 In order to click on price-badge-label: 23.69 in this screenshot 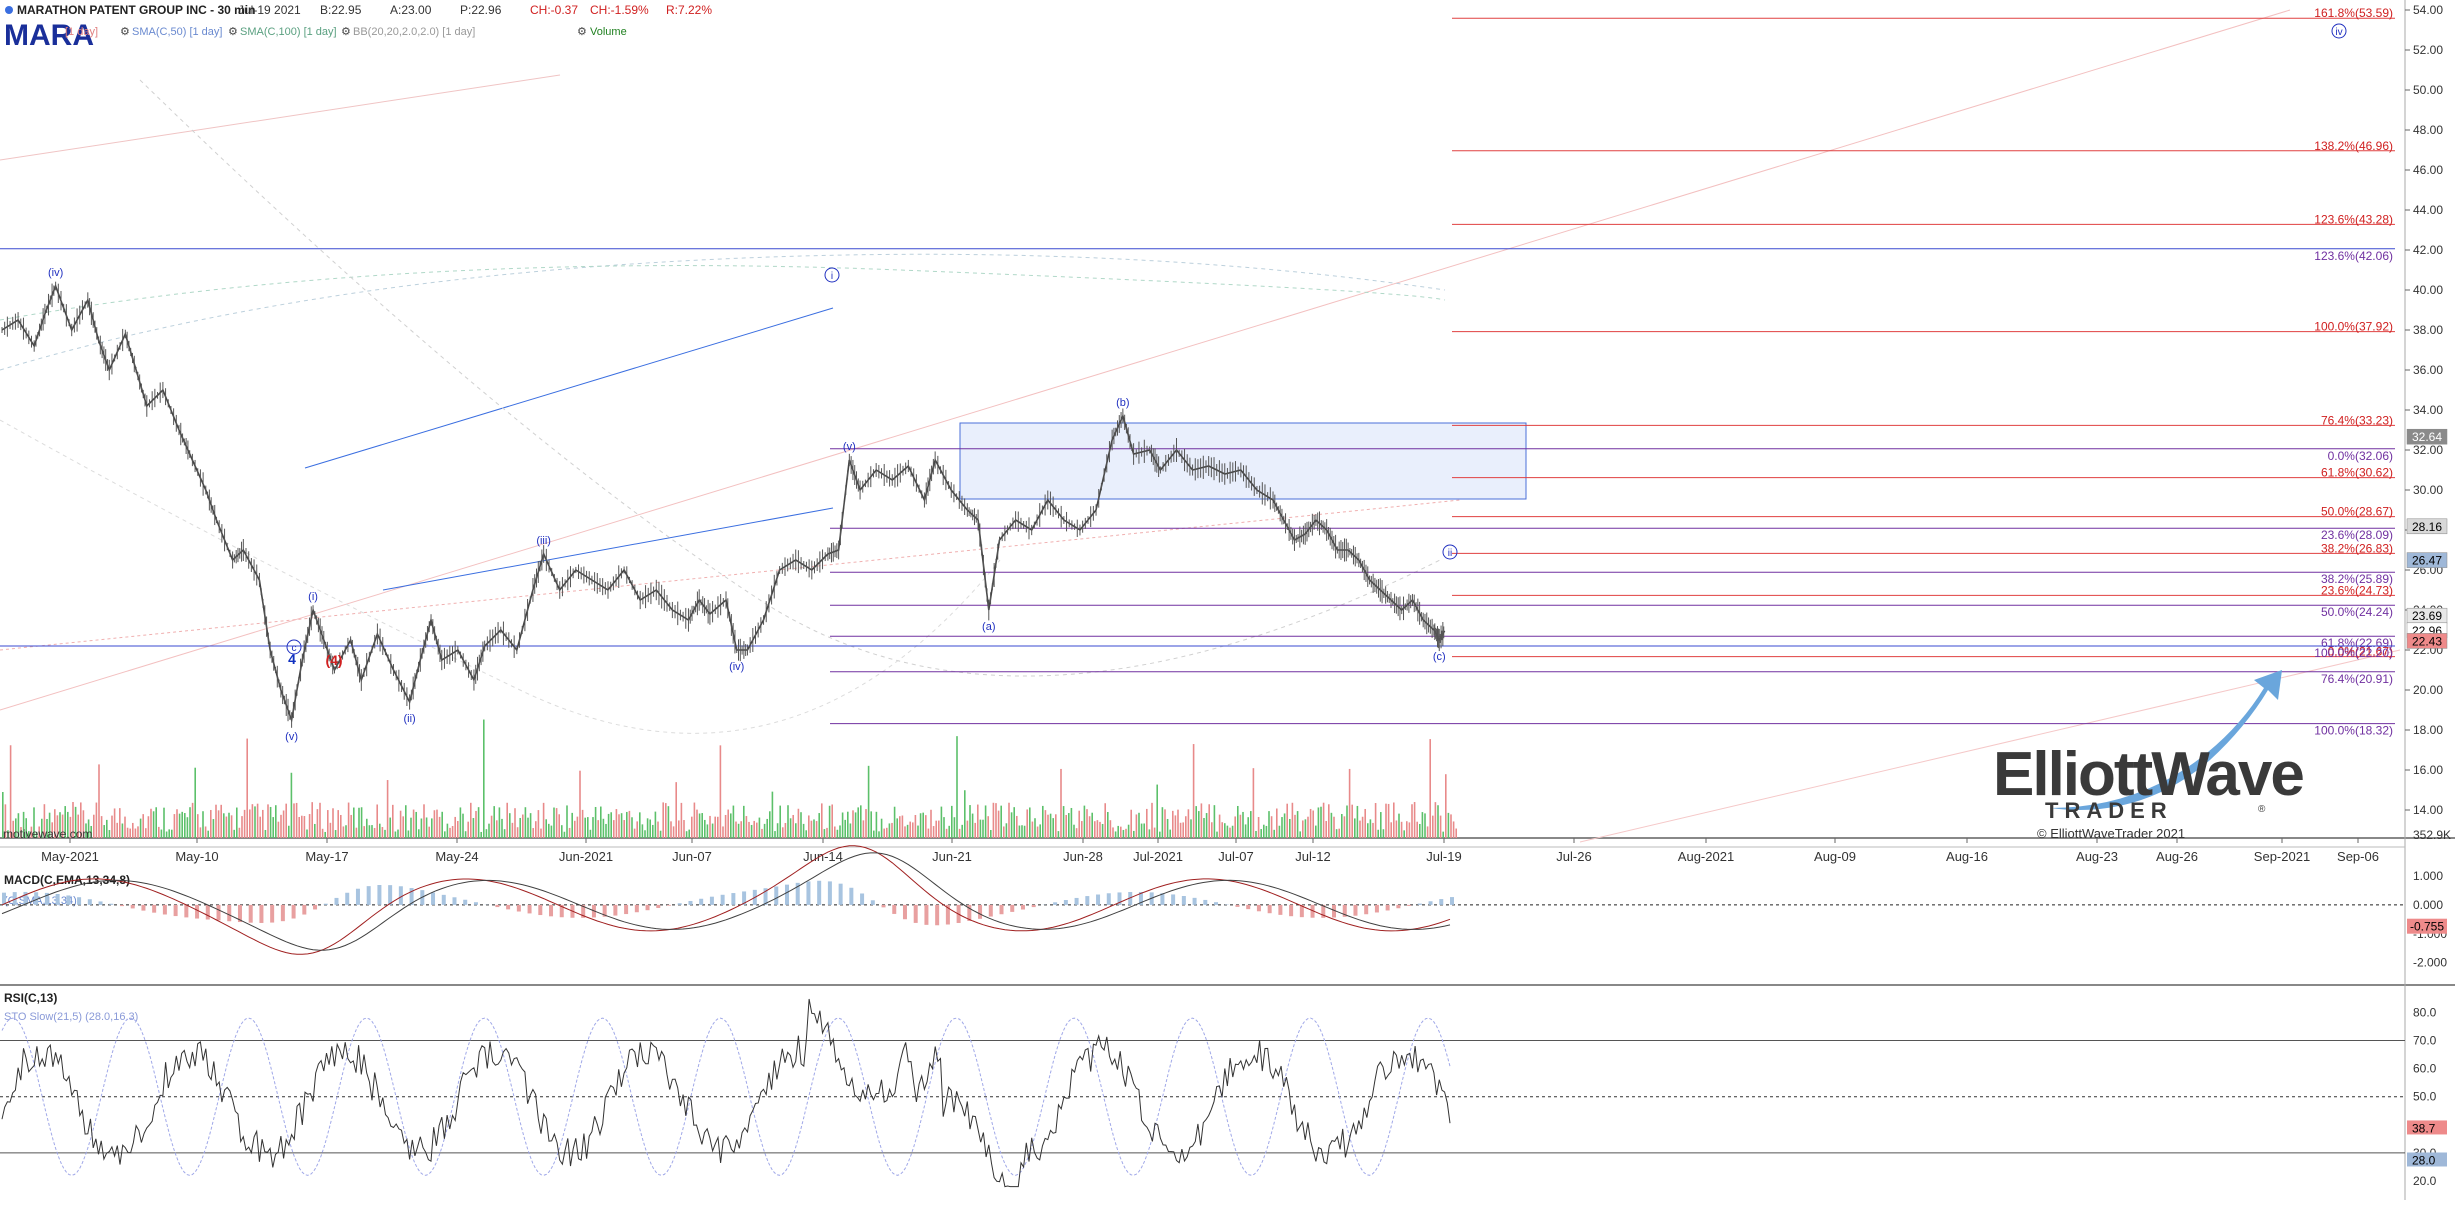, I will do `click(2427, 616)`.